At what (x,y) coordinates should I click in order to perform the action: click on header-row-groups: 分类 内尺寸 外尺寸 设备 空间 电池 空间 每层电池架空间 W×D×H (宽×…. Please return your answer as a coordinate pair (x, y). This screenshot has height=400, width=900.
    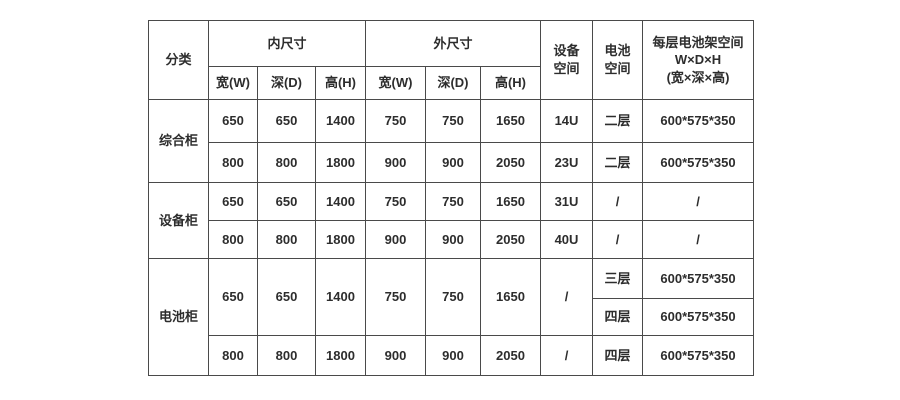
    Looking at the image, I should click on (451, 60).